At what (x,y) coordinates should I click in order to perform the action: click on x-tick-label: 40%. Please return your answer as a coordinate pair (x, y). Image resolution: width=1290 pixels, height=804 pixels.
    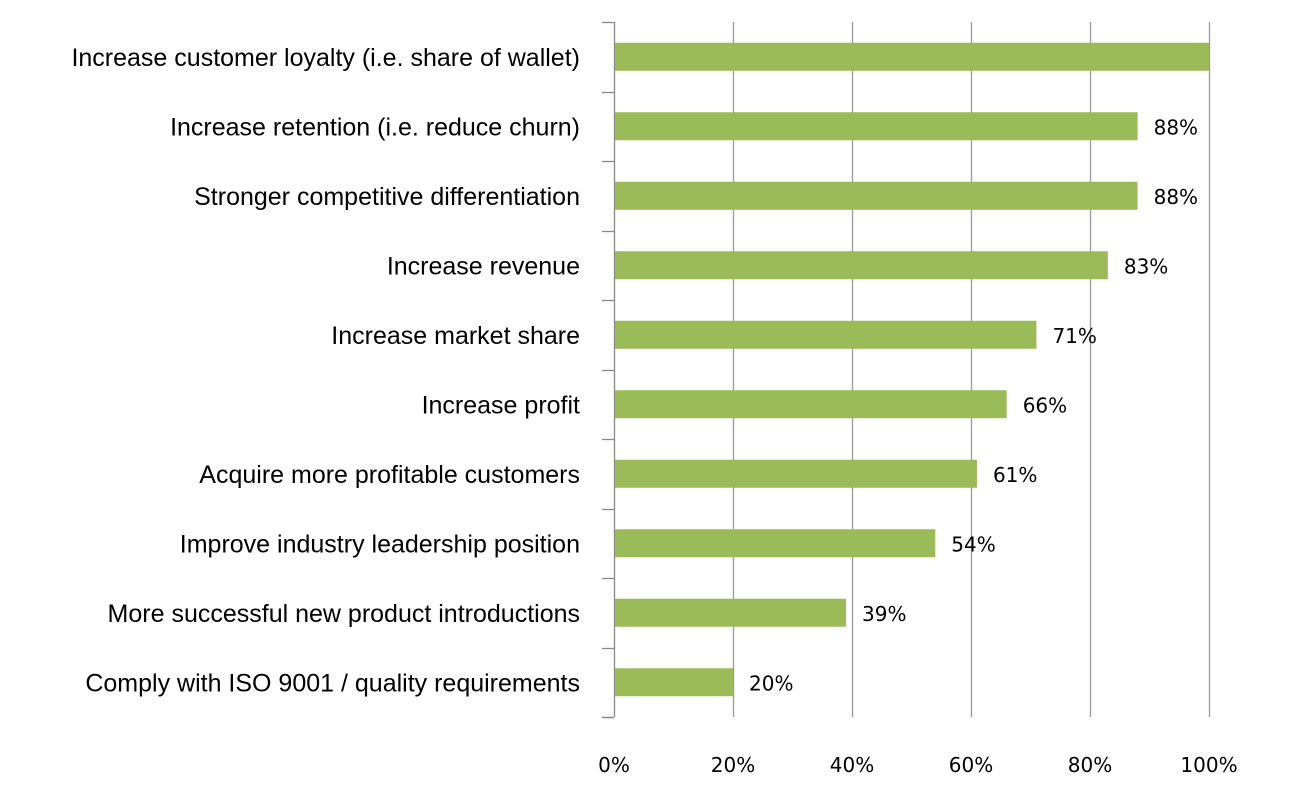
    Looking at the image, I should click on (852, 765).